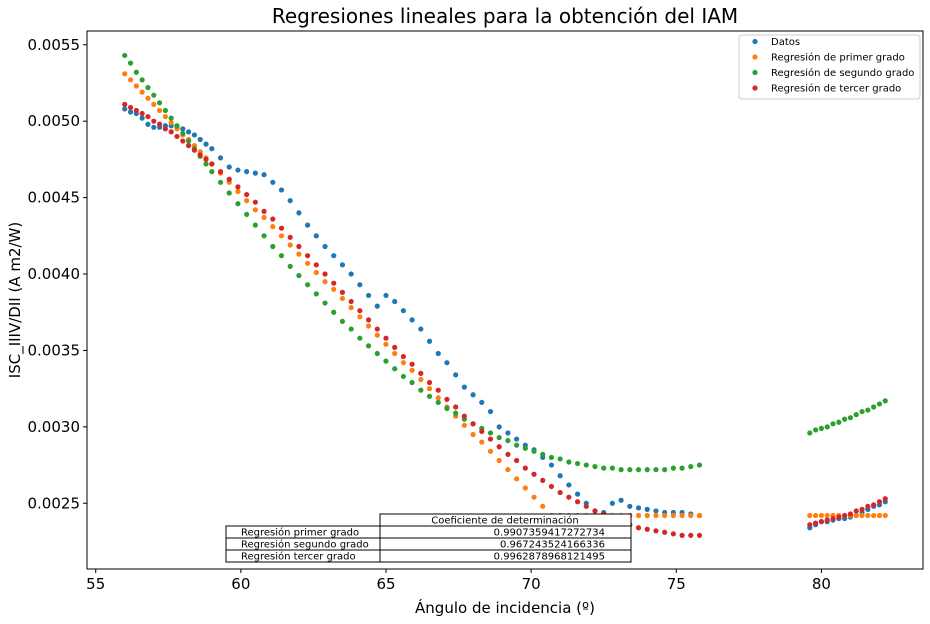 This screenshot has height=624, width=930. Describe the element at coordinates (676, 584) in the screenshot. I see `x-tick-label: 75` at that location.